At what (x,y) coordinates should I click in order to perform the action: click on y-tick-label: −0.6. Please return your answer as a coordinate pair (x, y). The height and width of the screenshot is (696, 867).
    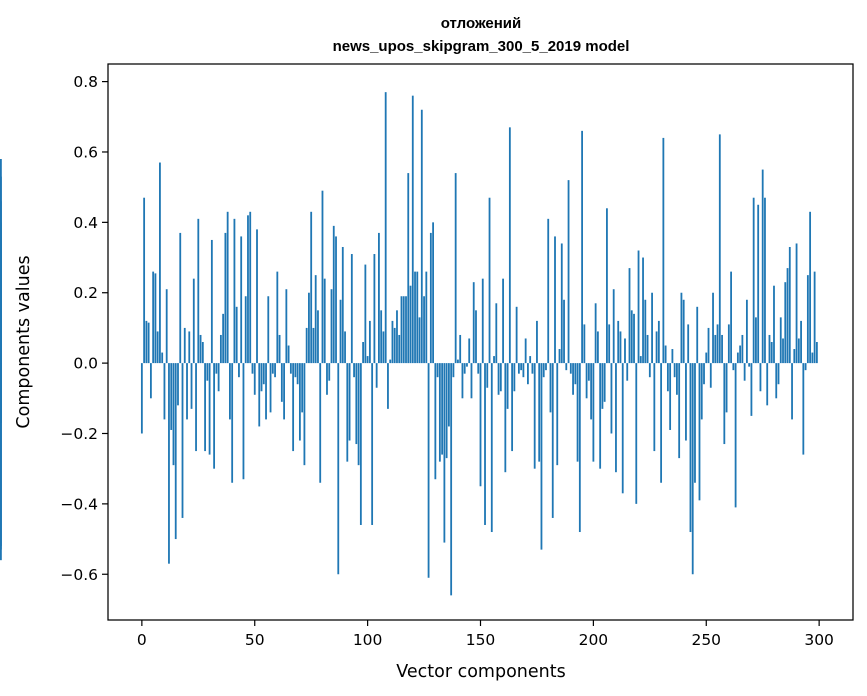
    Looking at the image, I should click on (79, 575).